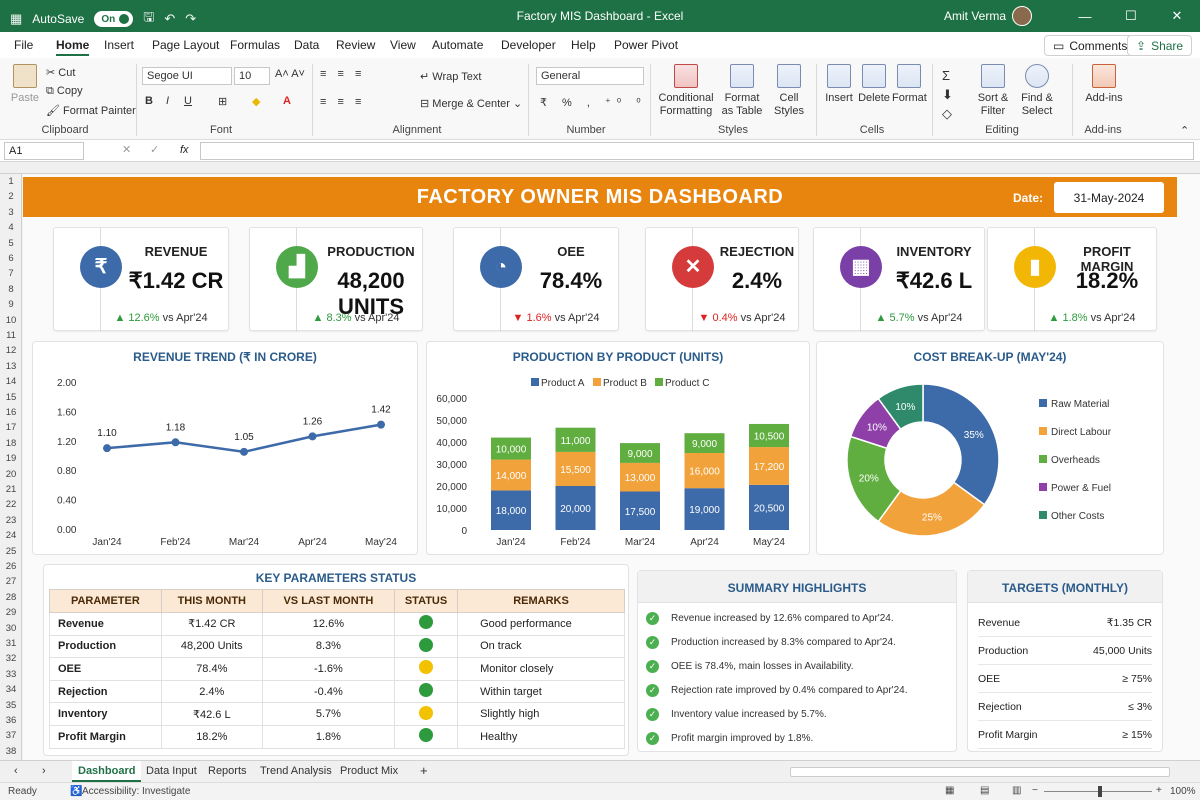  I want to click on kpi-card-revenue: ₹ REVENUE ₹1.42 CR ▲ 12.6% vs Apr'24, so click(141, 279).